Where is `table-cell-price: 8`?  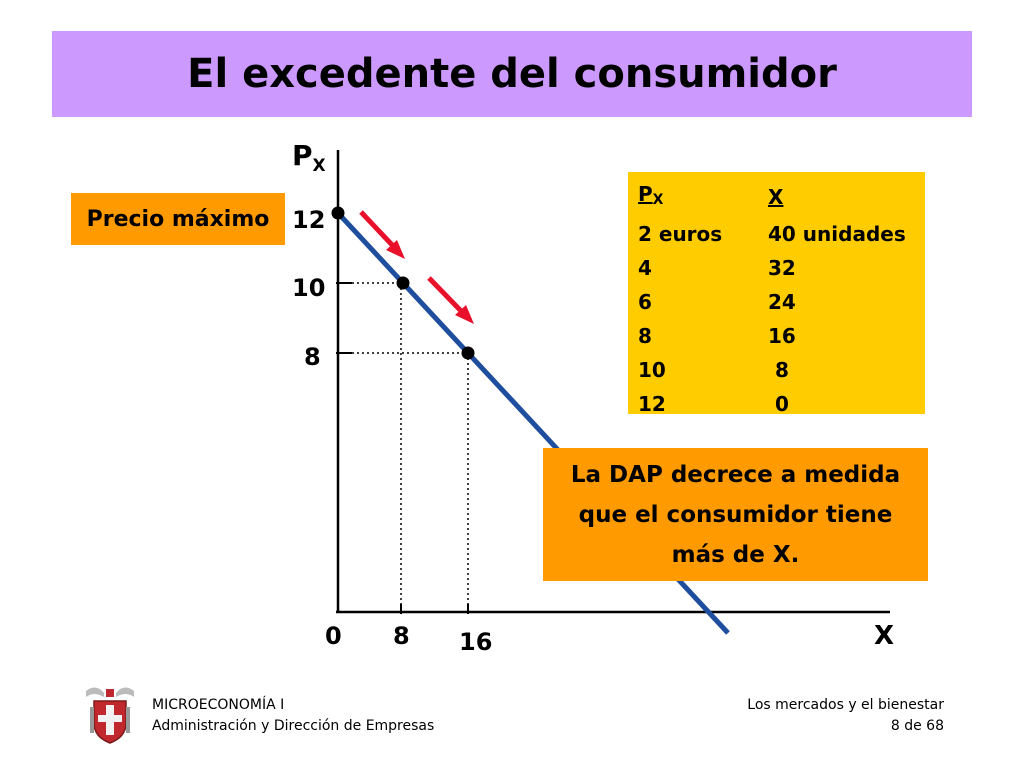 table-cell-price: 8 is located at coordinates (645, 336).